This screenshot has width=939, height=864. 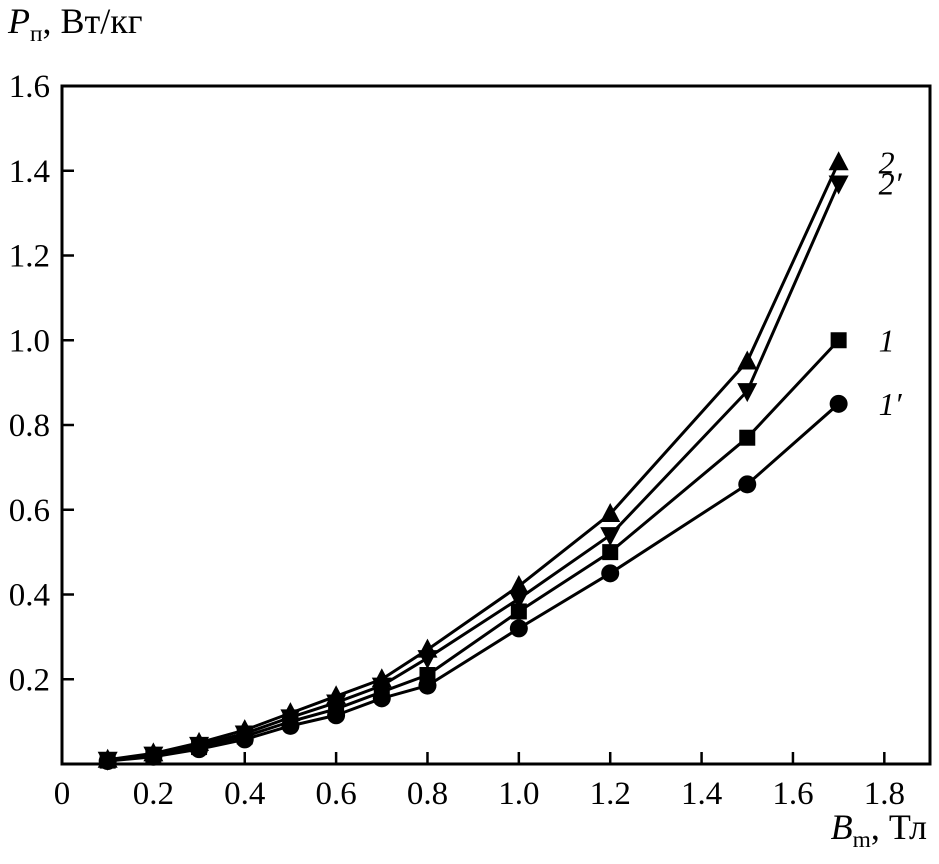 What do you see at coordinates (891, 183) in the screenshot?
I see `series-label-2′: 2′` at bounding box center [891, 183].